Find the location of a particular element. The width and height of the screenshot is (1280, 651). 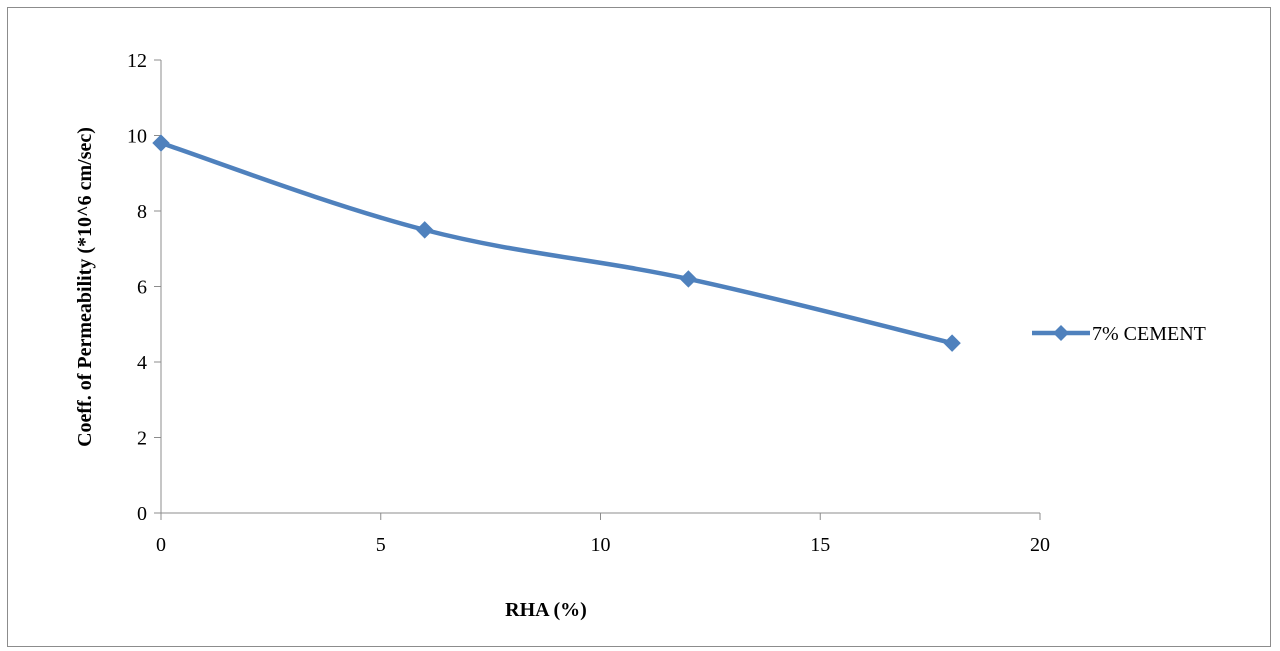

y-axis-title: Coeff. of Permeability (*10^6 cm/sec) is located at coordinates (85, 287).